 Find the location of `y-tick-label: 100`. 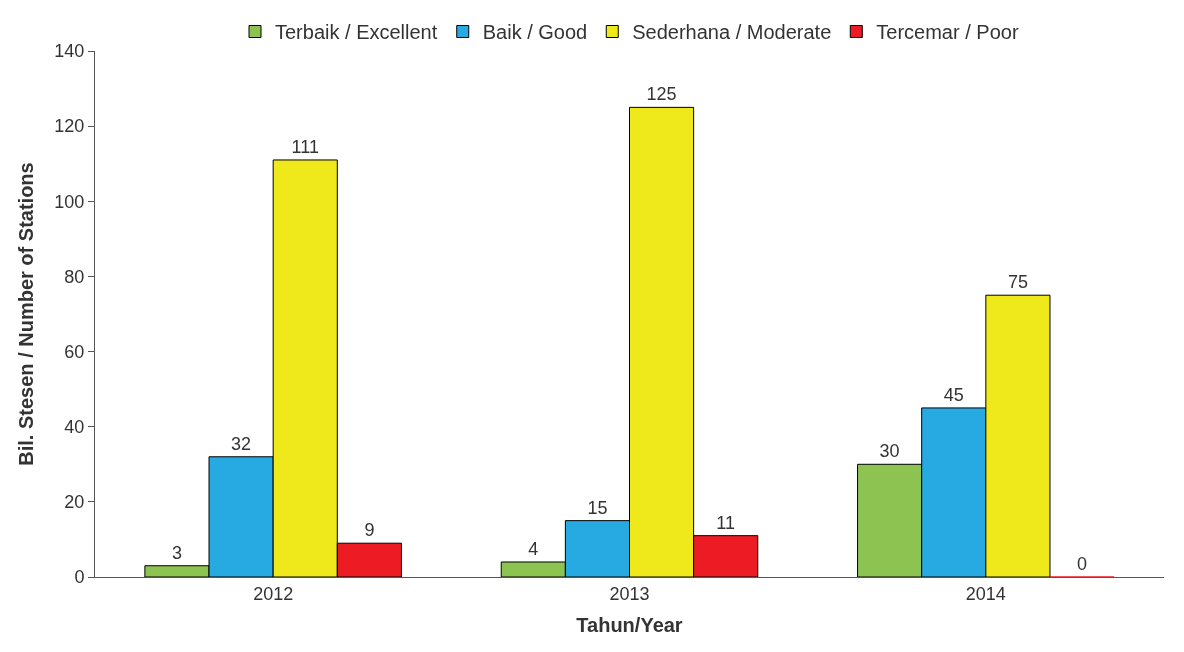

y-tick-label: 100 is located at coordinates (69, 201).